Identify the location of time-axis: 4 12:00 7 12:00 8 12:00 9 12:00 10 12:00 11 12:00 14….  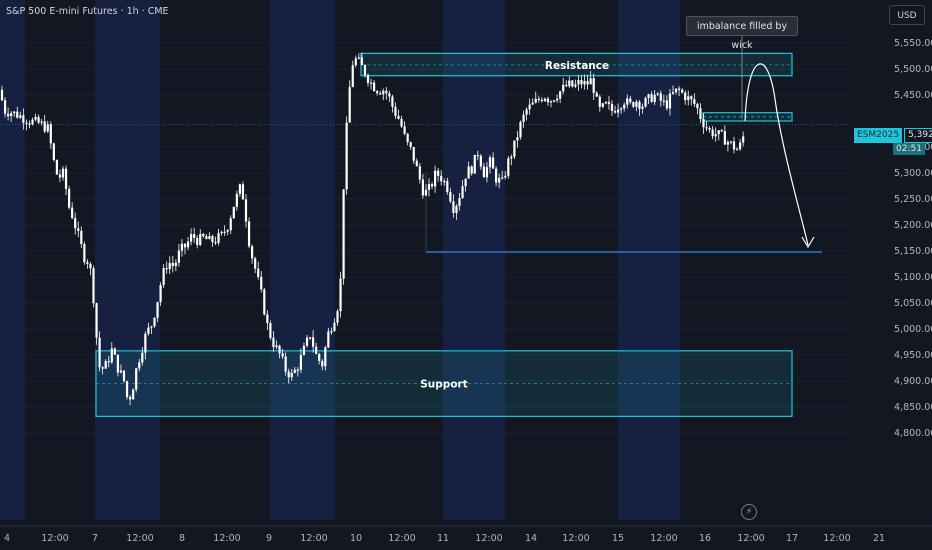
(466, 534).